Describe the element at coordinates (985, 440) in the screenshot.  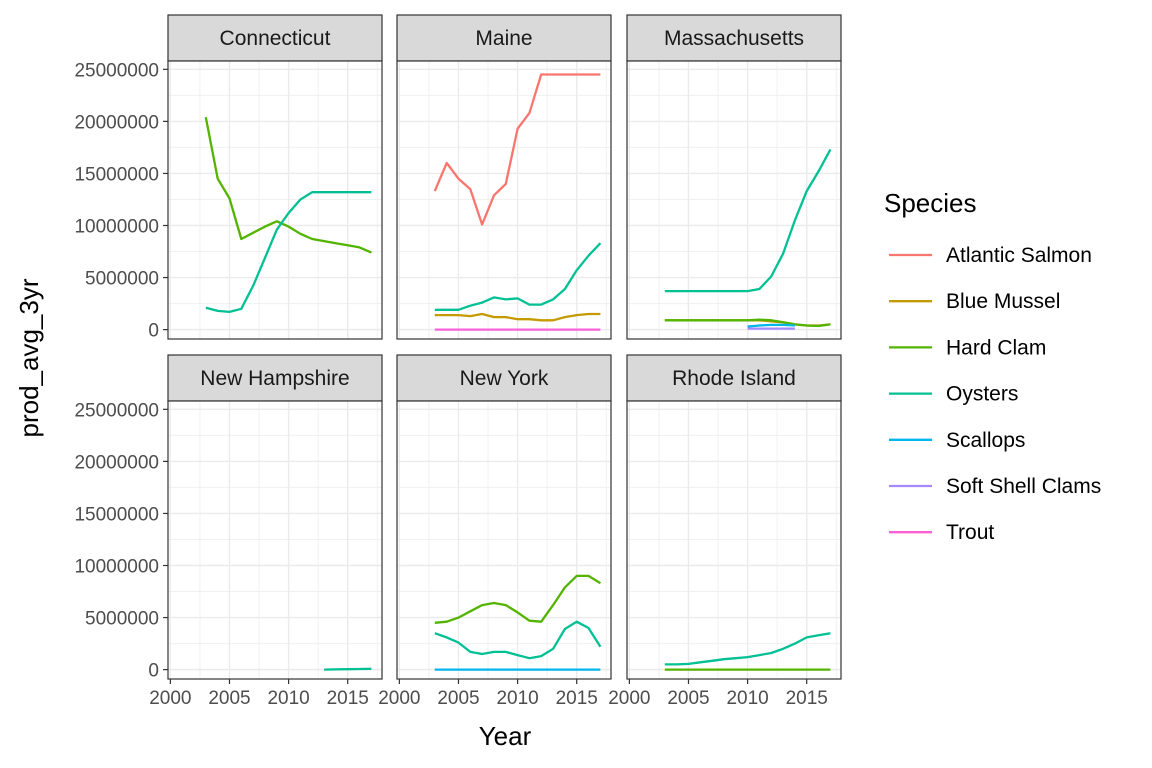
I see `legend-label: Scallops` at that location.